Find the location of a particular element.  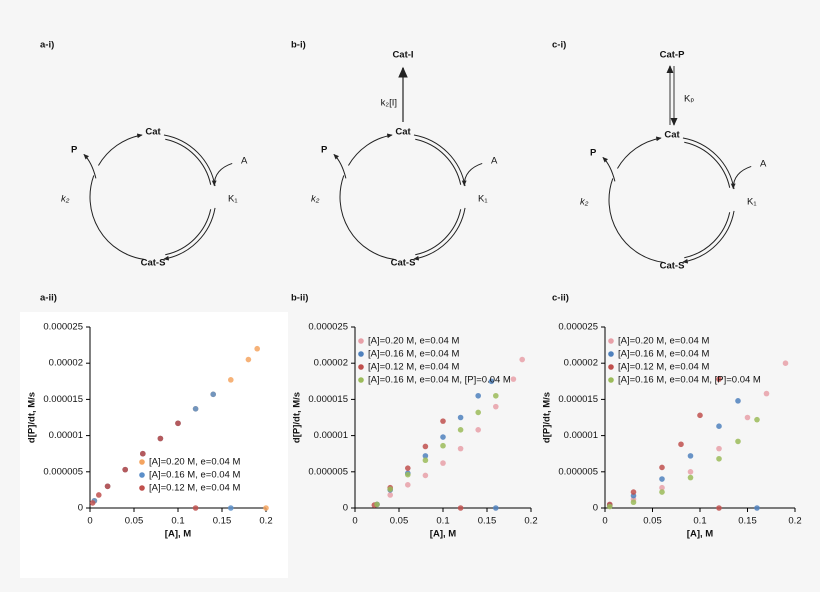

rate-K: K₁ is located at coordinates (233, 199).